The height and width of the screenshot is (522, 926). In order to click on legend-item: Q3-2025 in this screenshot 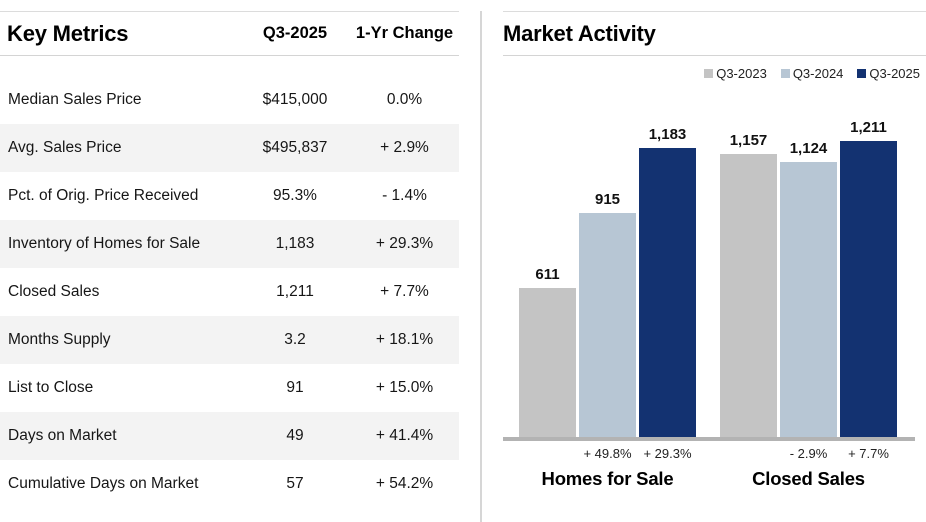, I will do `click(888, 73)`.